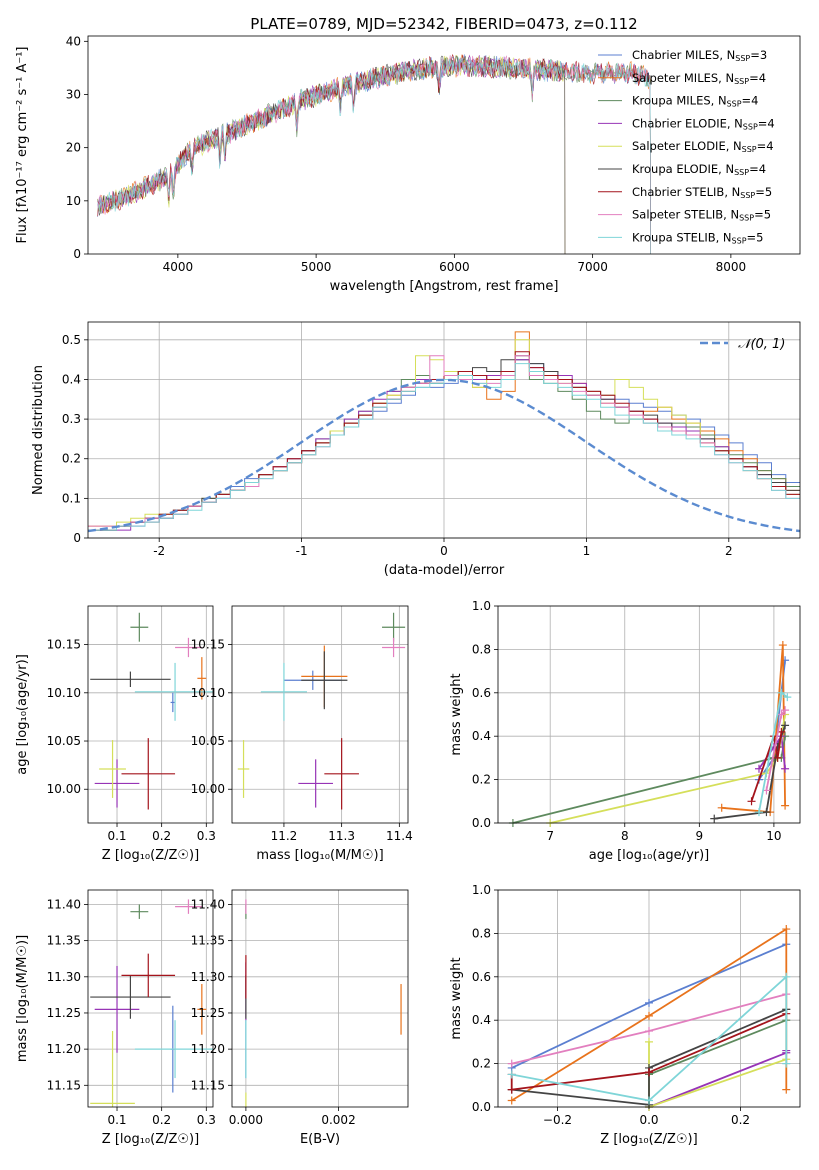 This screenshot has width=819, height=1170. I want to click on y-axis-label: mass [log₁₀(M/M☉)], so click(22, 998).